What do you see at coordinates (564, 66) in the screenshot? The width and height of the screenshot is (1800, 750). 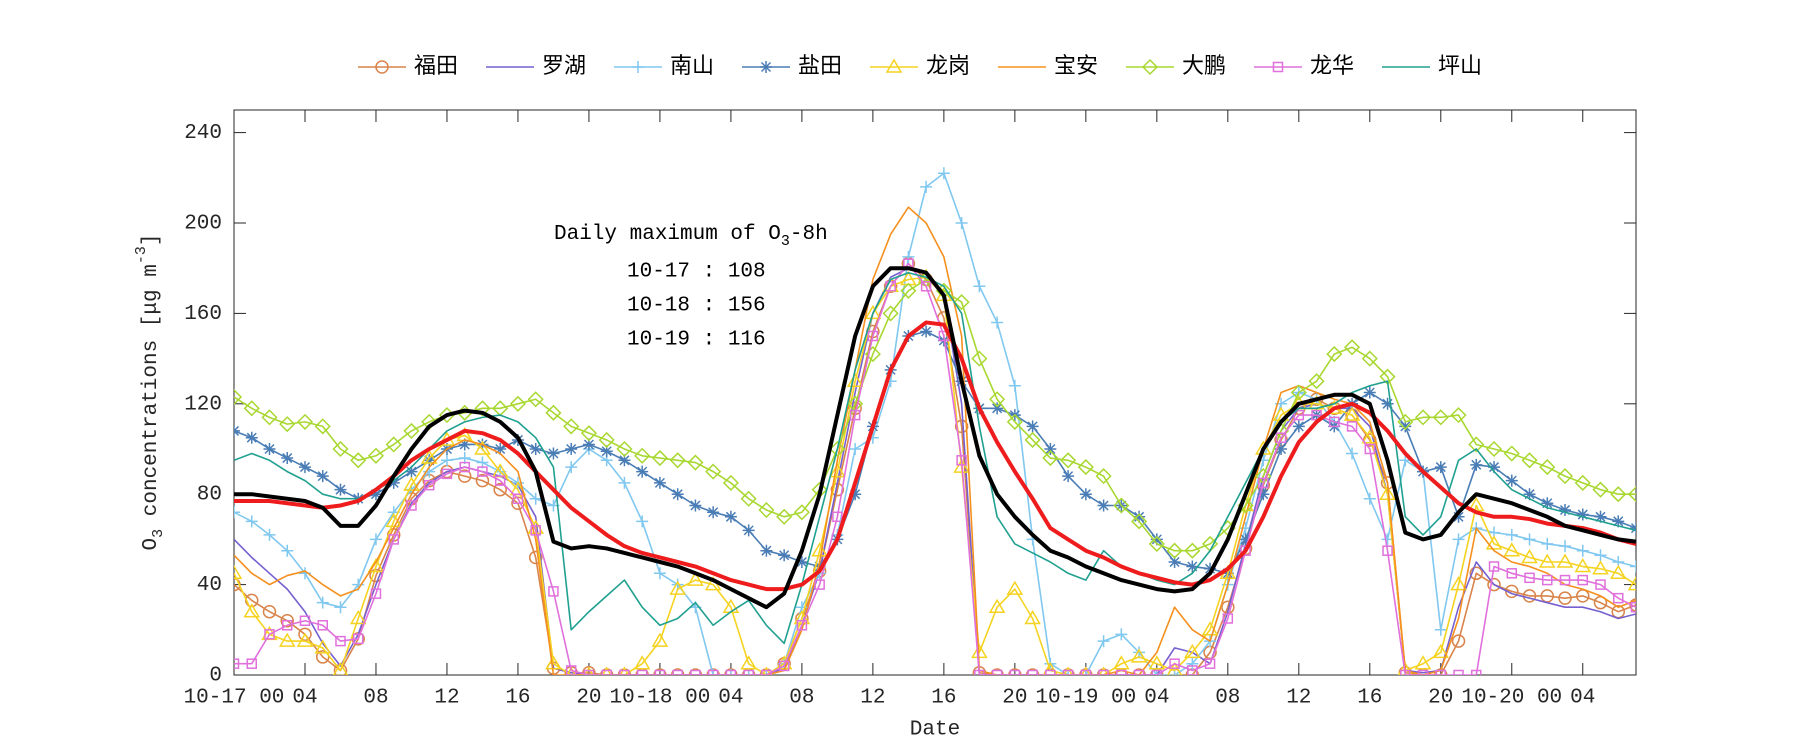 I see `legend-label: 罗湖` at bounding box center [564, 66].